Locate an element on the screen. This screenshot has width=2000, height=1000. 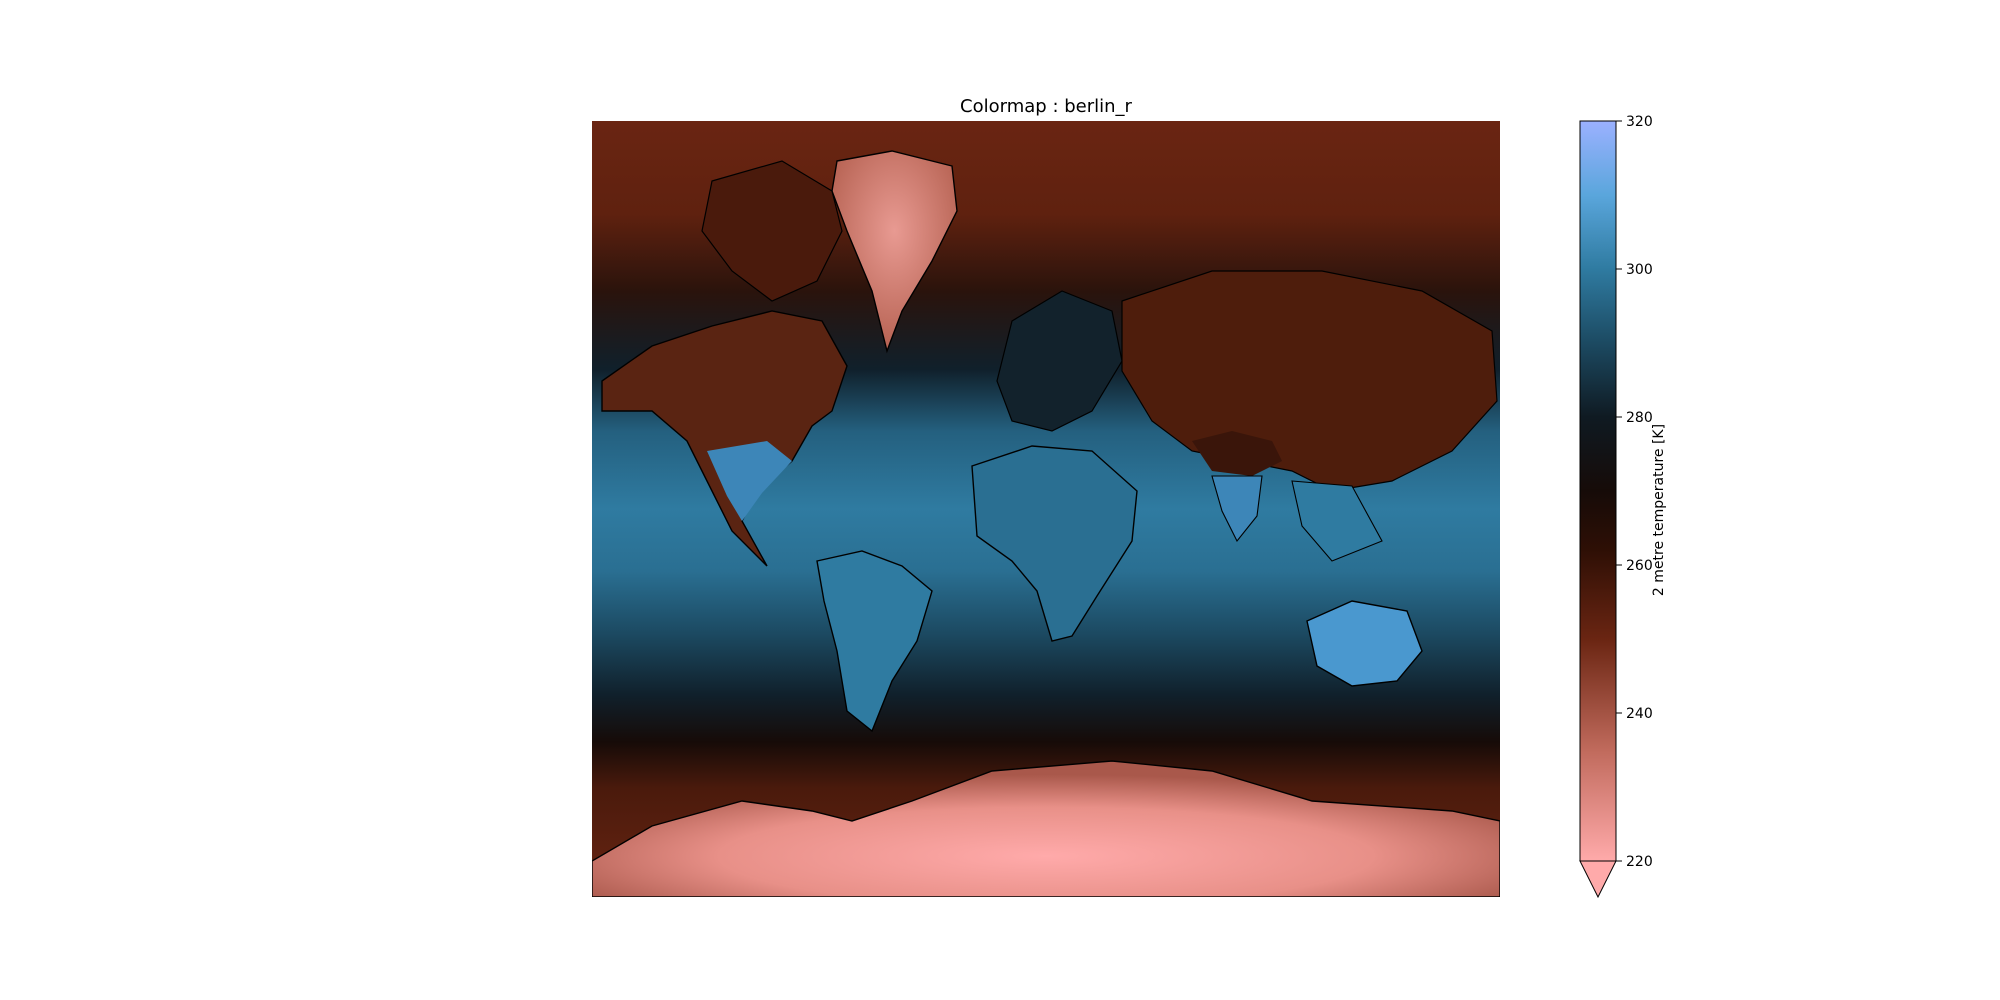
land-europe is located at coordinates (1059, 361).